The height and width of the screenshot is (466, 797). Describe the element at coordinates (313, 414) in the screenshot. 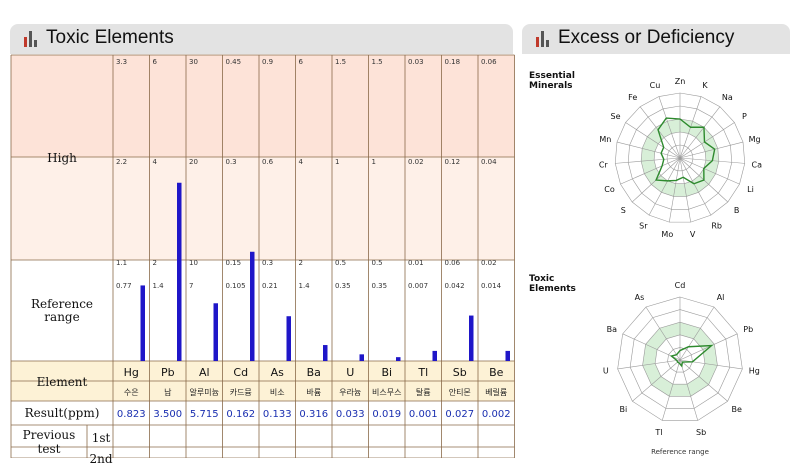

I see `result-value: 0.316` at that location.